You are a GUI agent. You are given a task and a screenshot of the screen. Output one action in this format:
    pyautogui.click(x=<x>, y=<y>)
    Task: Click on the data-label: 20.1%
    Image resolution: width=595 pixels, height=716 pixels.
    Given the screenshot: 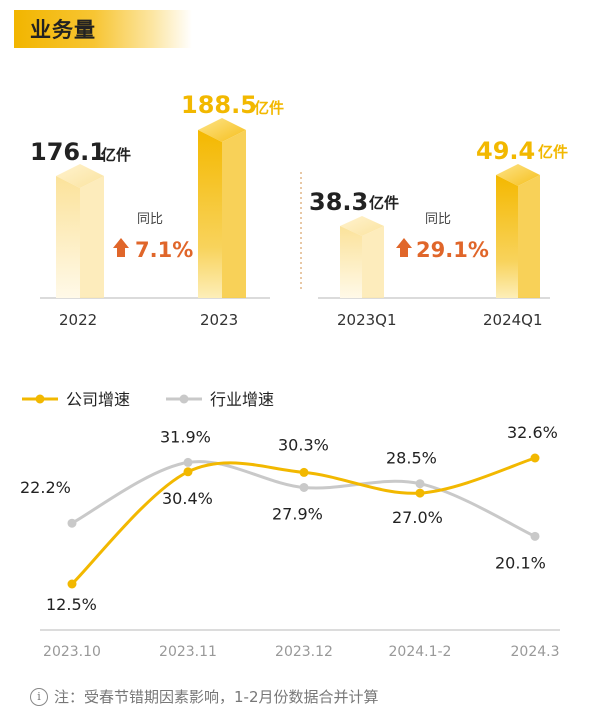 What is the action you would take?
    pyautogui.click(x=520, y=562)
    